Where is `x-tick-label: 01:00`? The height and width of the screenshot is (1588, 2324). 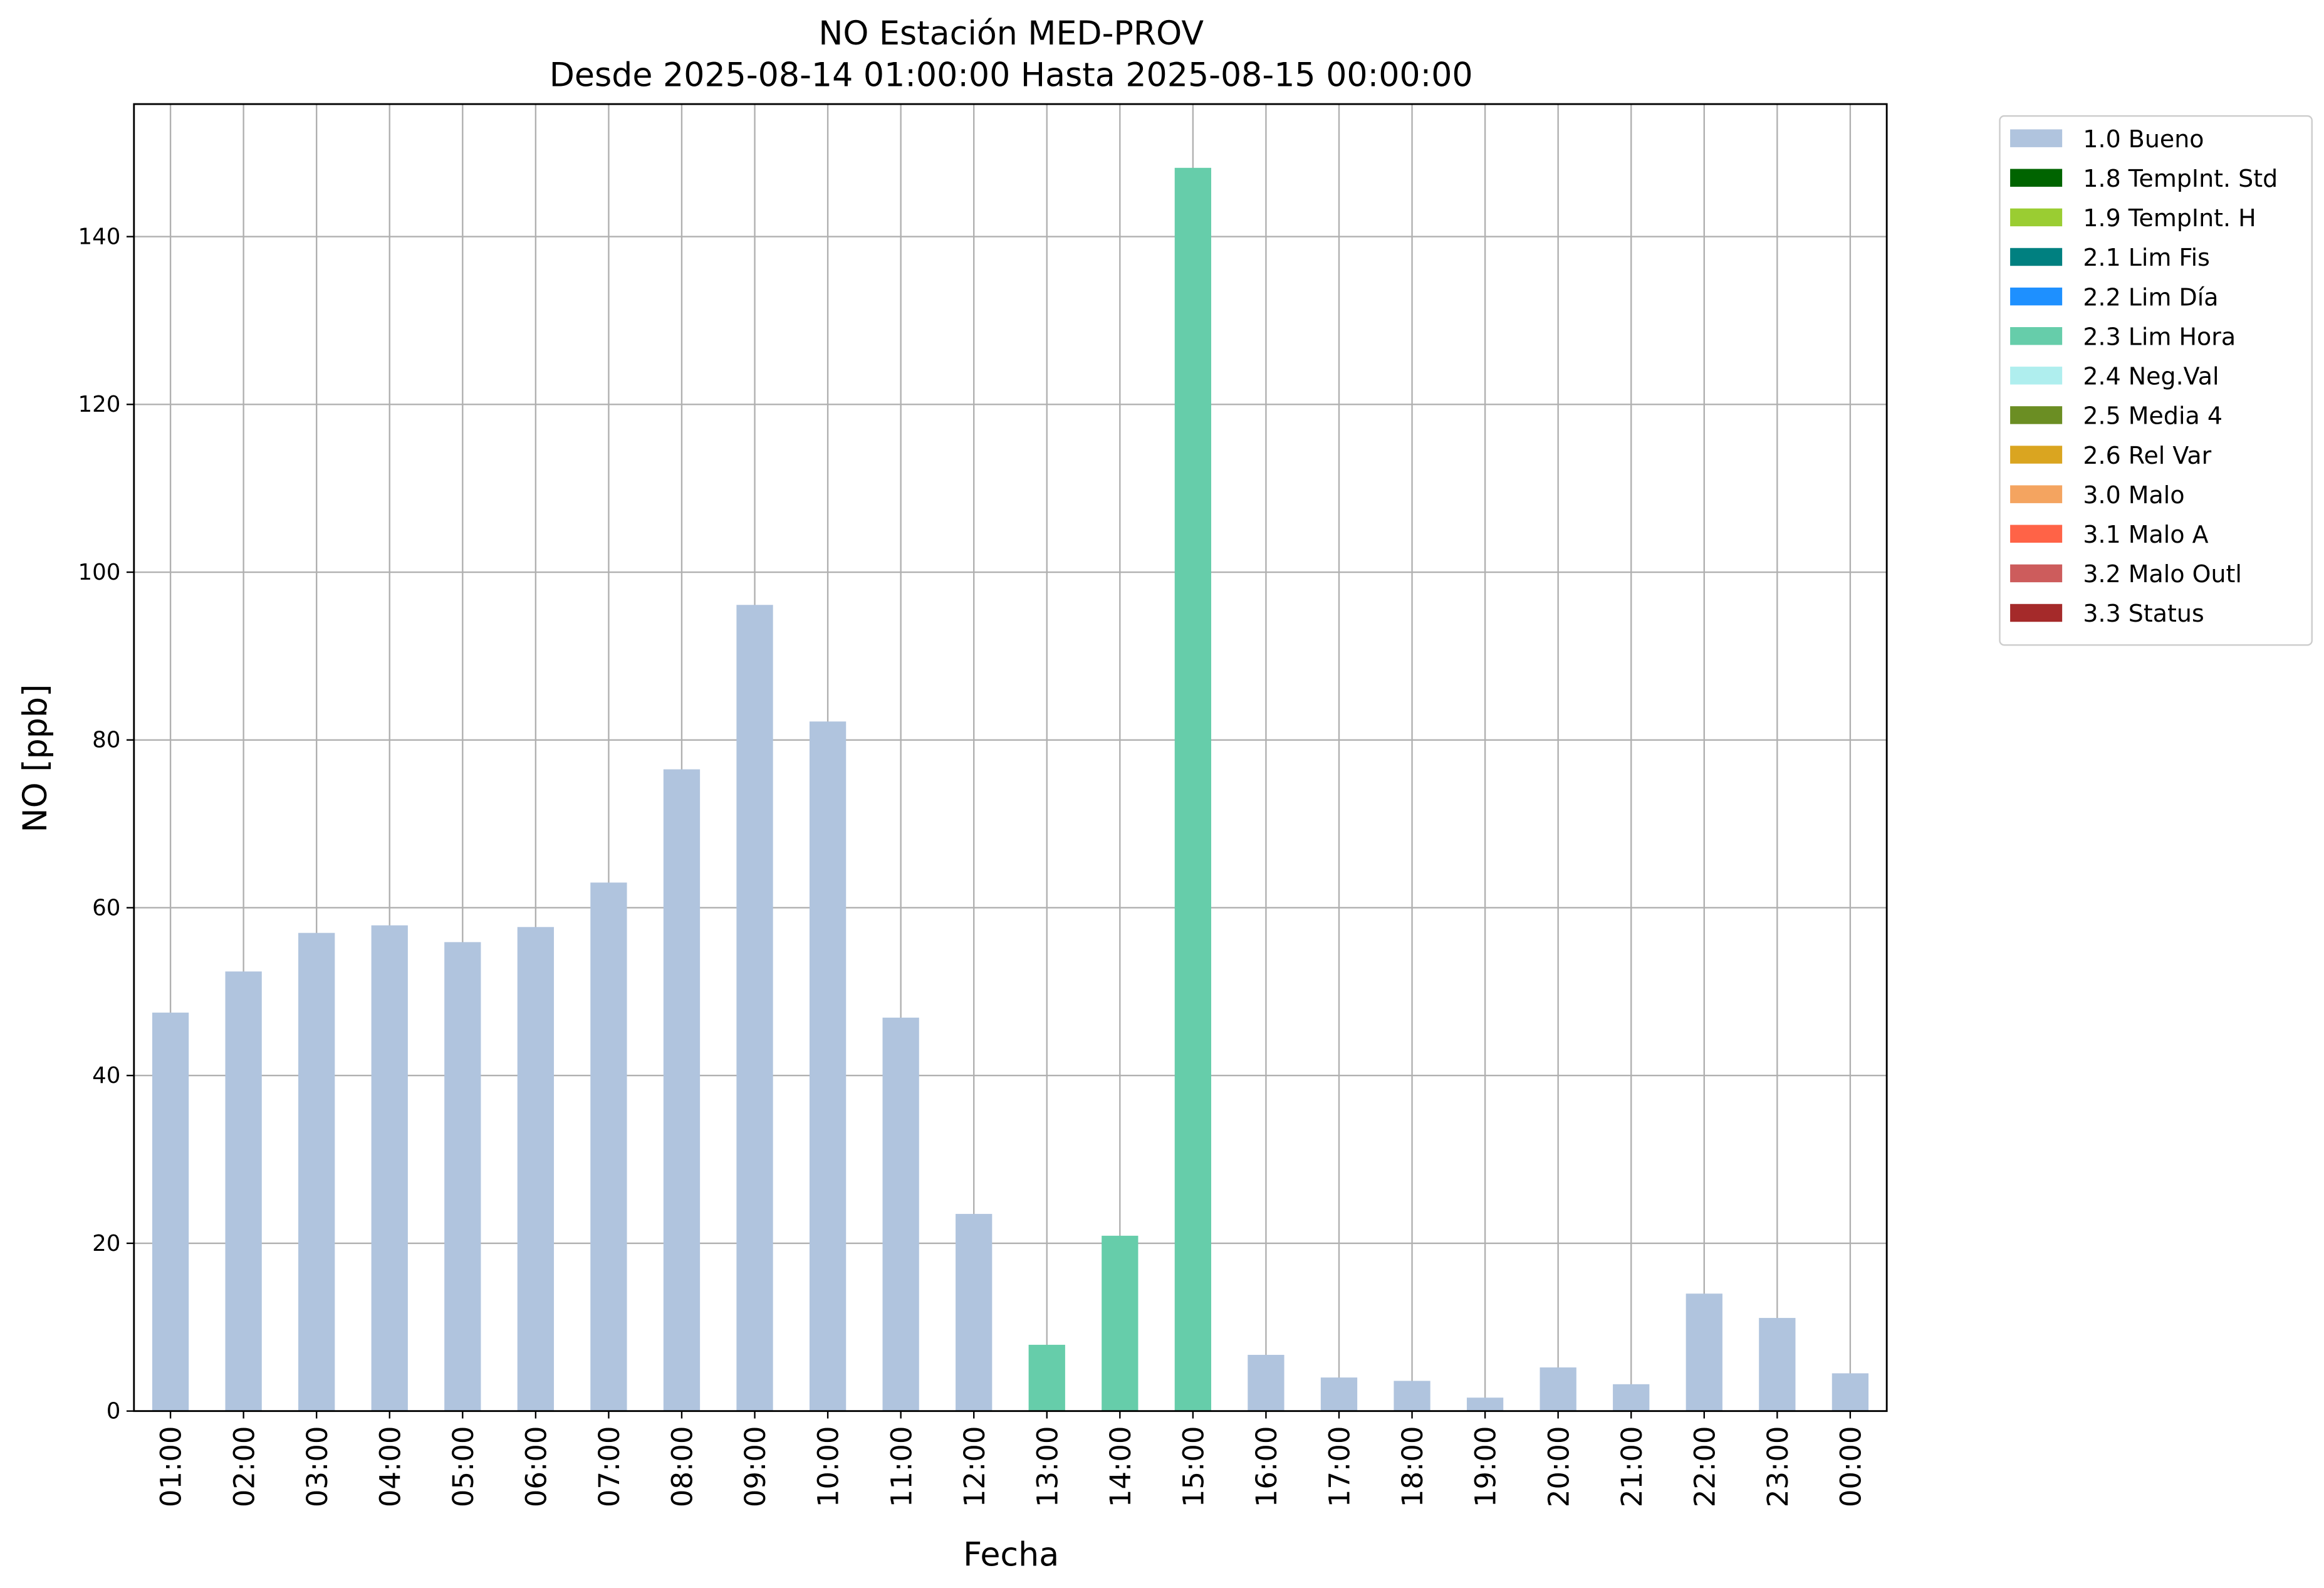 x-tick-label: 01:00 is located at coordinates (171, 1467).